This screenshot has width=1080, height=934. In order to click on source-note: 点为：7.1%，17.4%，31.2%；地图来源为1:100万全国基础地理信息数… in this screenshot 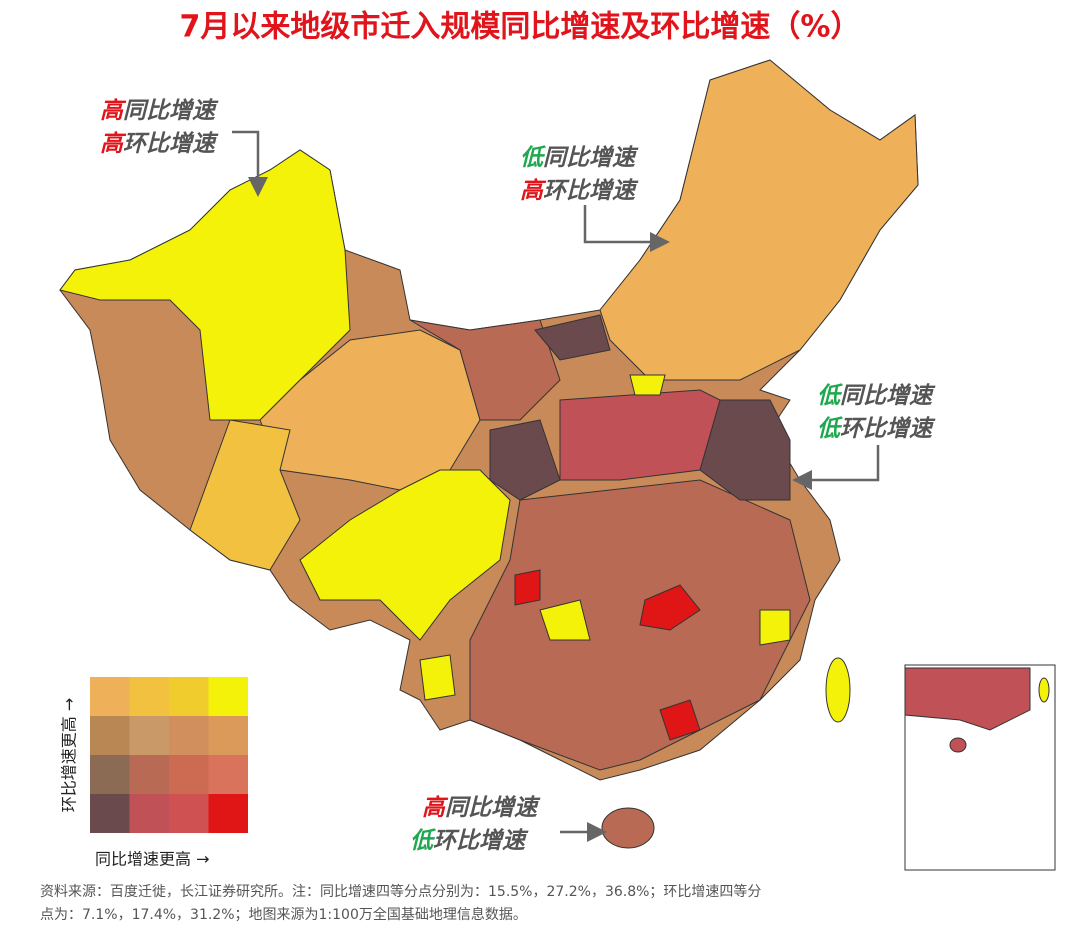, I will do `click(283, 914)`.